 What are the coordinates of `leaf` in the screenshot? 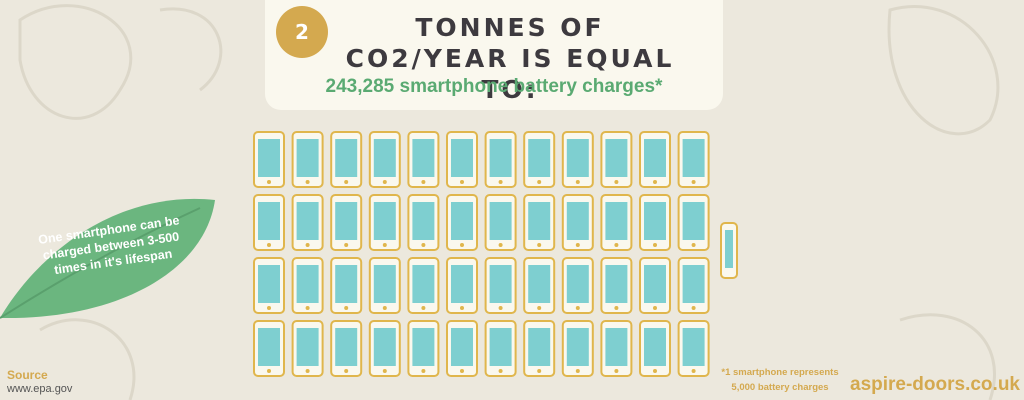 It's located at (107, 258).